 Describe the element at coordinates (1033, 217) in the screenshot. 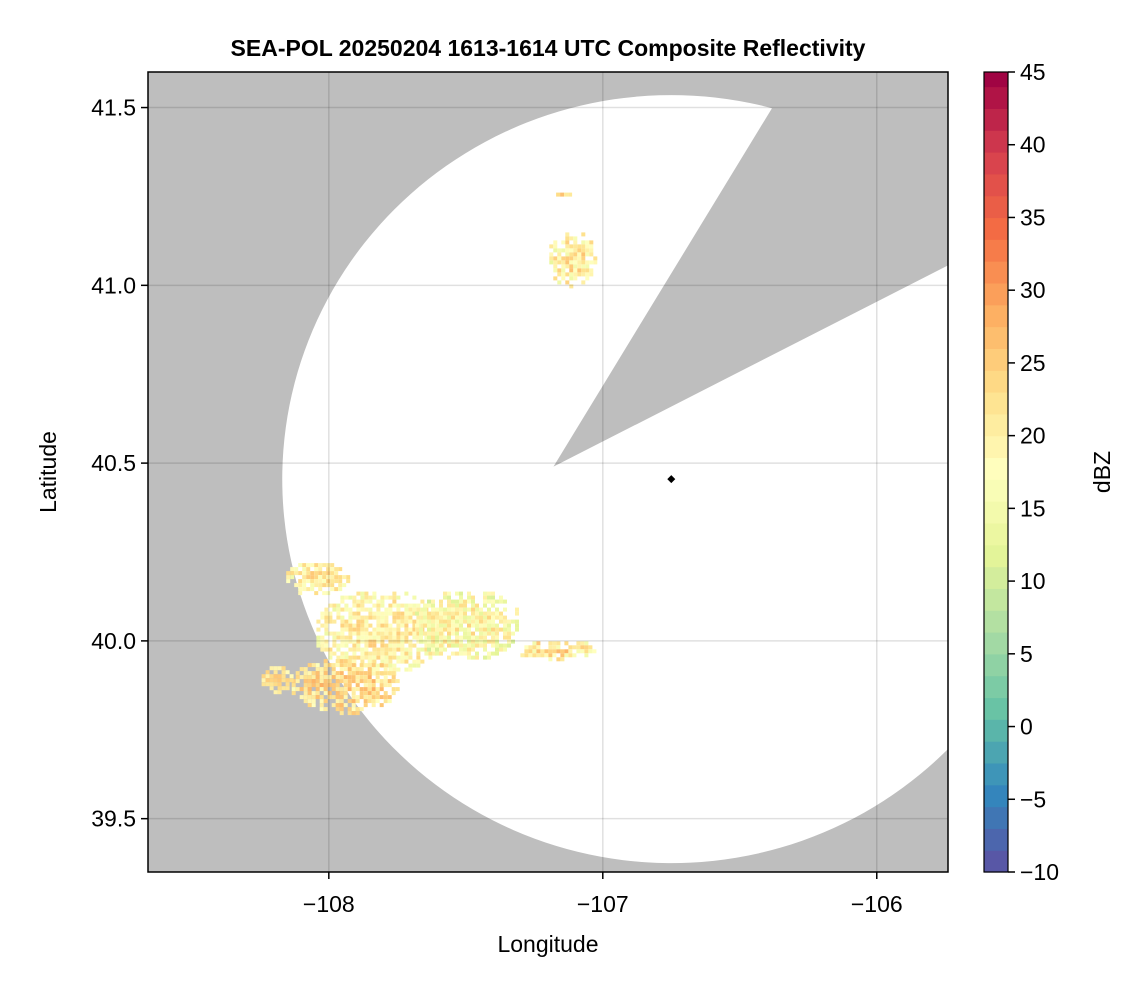

I see `colorbar-tick-label: 35` at that location.